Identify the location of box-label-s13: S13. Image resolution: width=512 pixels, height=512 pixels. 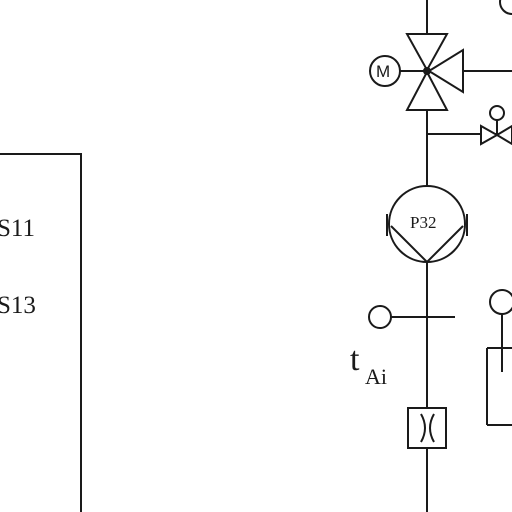
(18, 305).